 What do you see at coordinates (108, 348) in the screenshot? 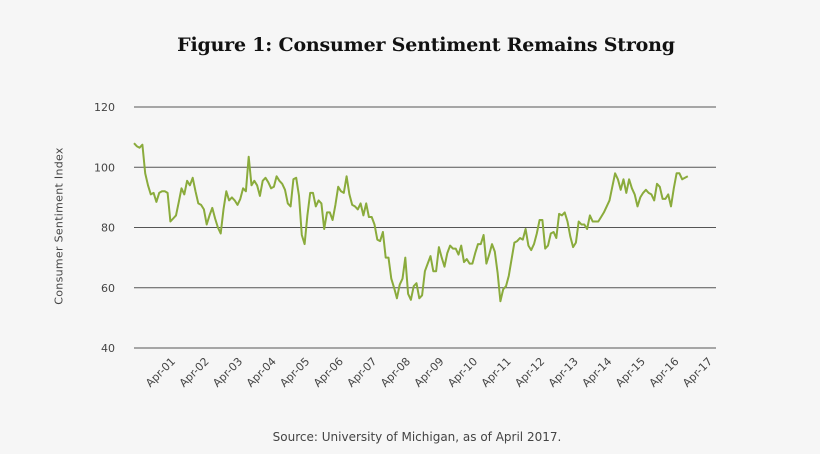
I see `y-tick-label: 40` at bounding box center [108, 348].